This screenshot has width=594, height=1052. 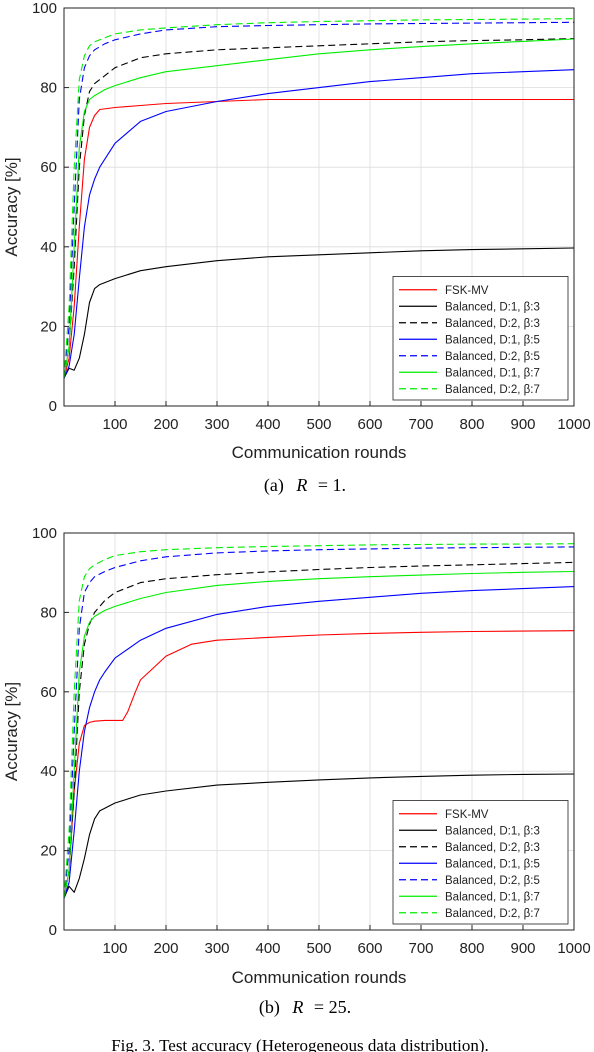 What do you see at coordinates (274, 485) in the screenshot?
I see `subcaption-a-prefix: (a)` at bounding box center [274, 485].